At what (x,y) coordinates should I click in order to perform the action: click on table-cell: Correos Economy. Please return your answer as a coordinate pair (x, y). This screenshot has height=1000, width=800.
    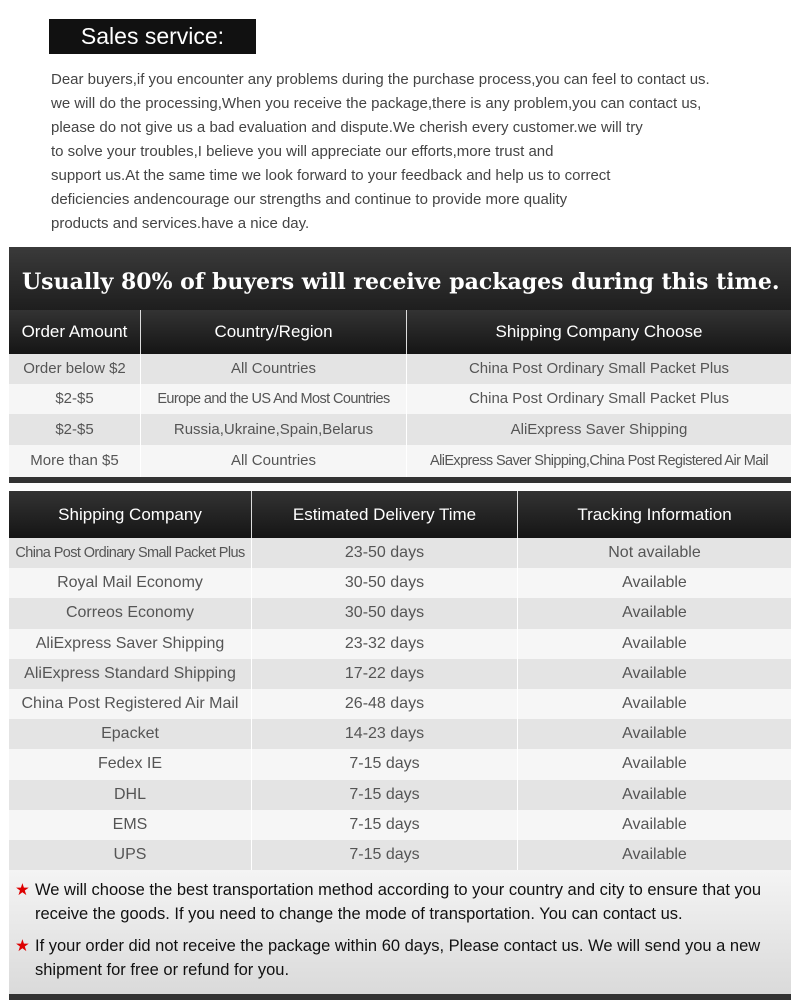
    Looking at the image, I should click on (130, 613).